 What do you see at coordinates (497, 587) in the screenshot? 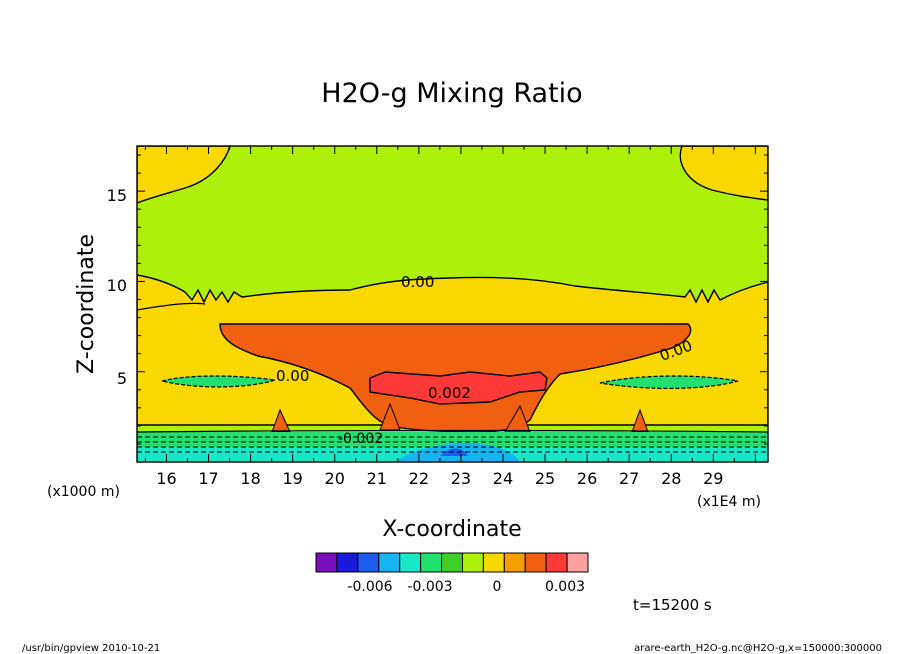
I see `colorbar-label: 0` at bounding box center [497, 587].